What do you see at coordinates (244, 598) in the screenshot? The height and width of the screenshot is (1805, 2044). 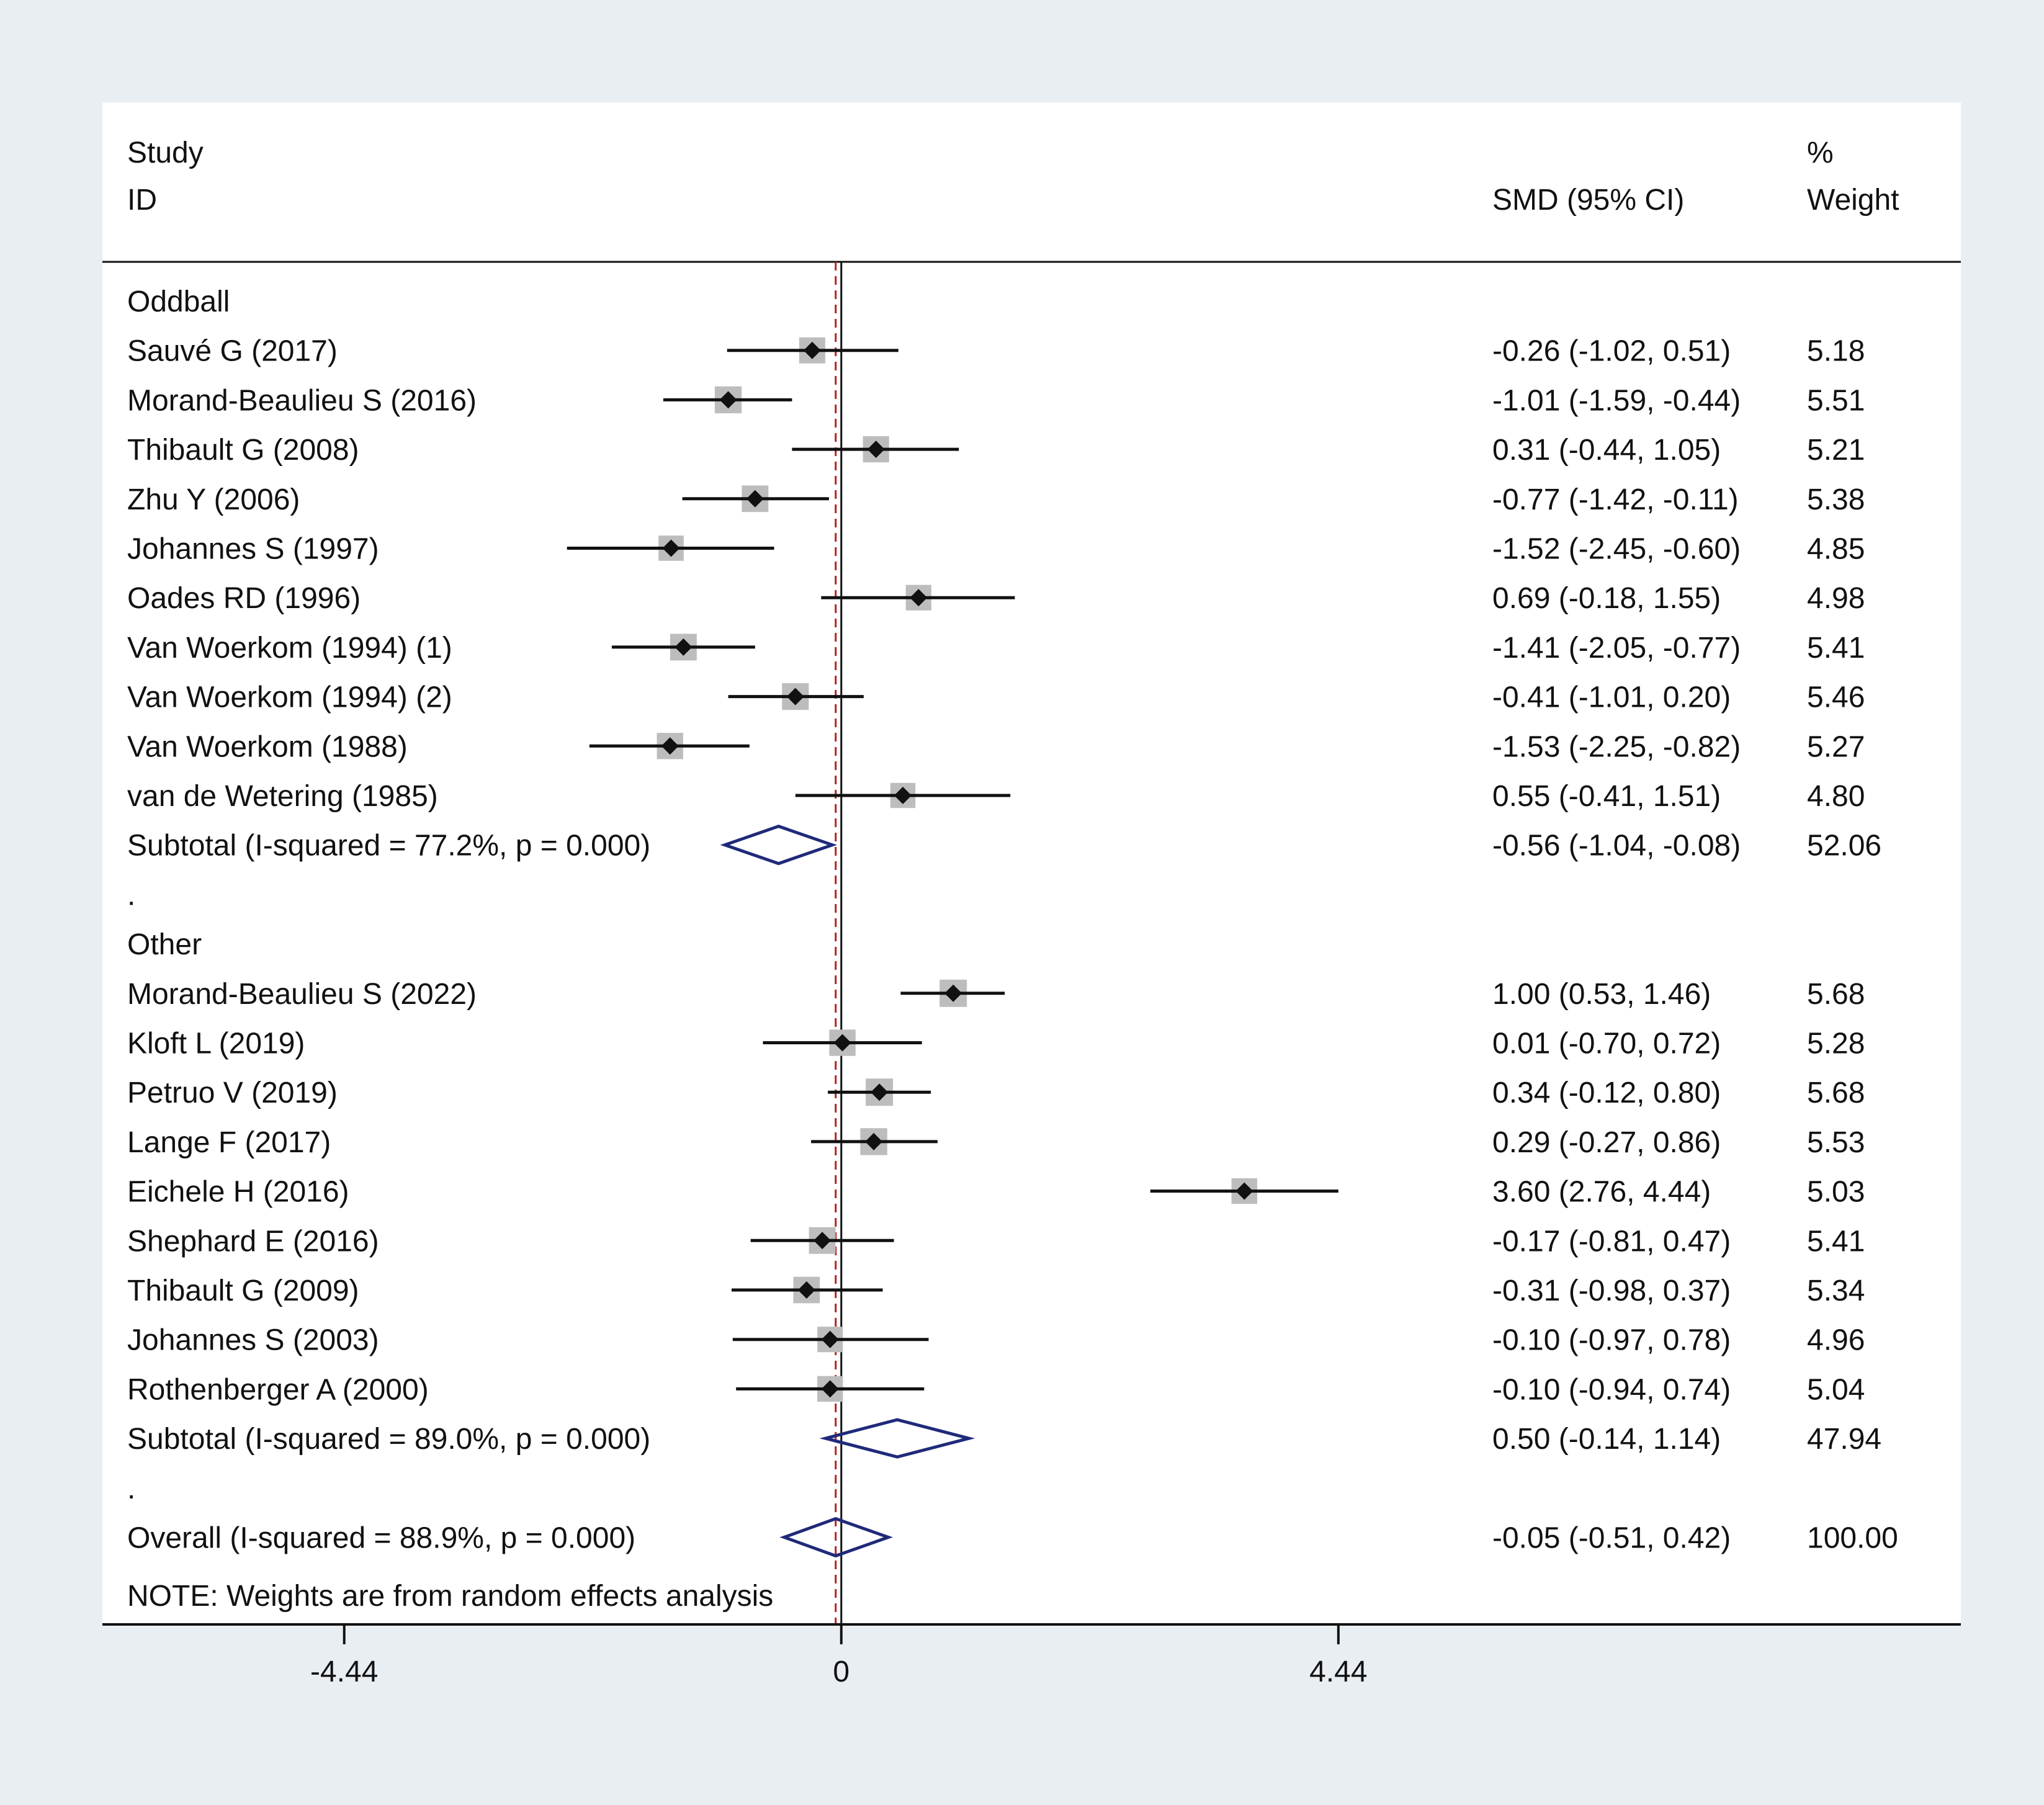 I see `study-label: Oades RD (1996)` at bounding box center [244, 598].